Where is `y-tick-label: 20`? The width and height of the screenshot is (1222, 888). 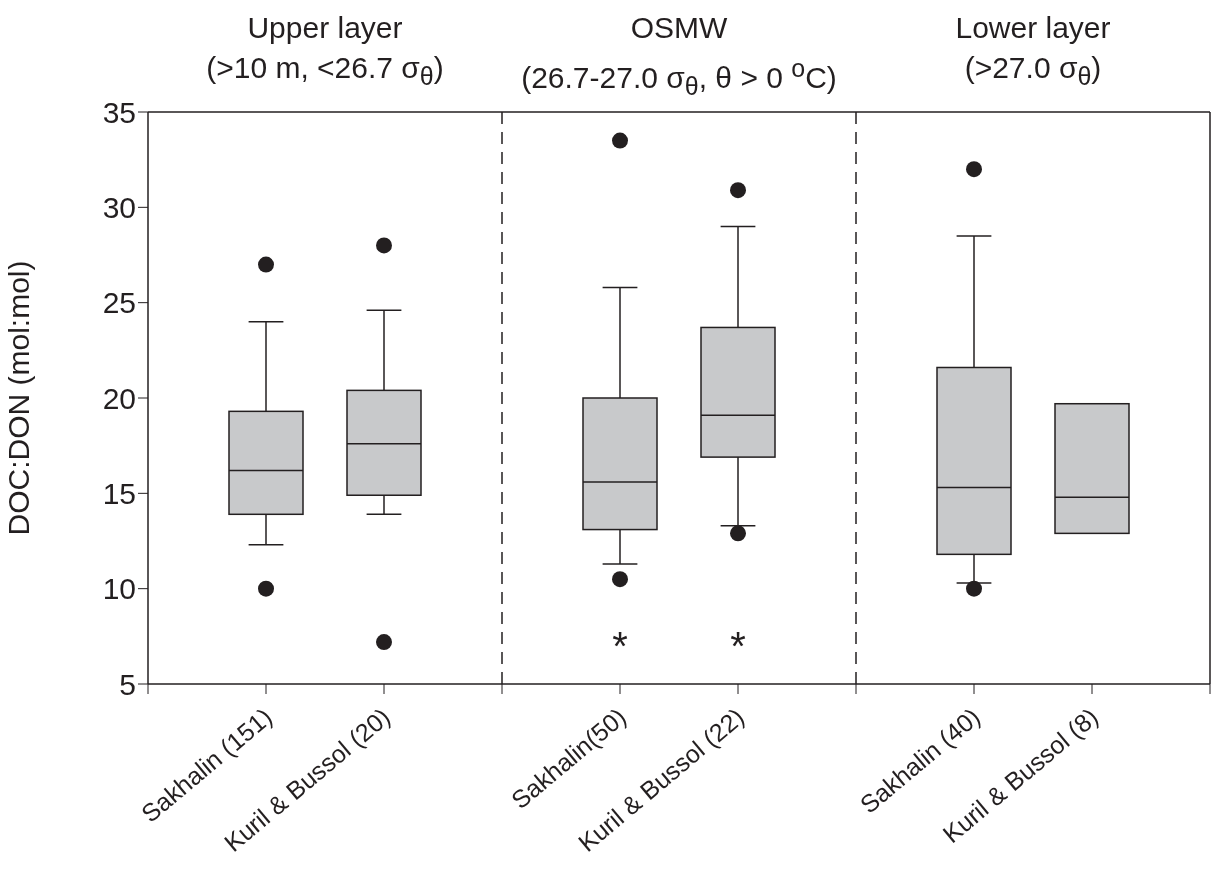
y-tick-label: 20 is located at coordinates (119, 398).